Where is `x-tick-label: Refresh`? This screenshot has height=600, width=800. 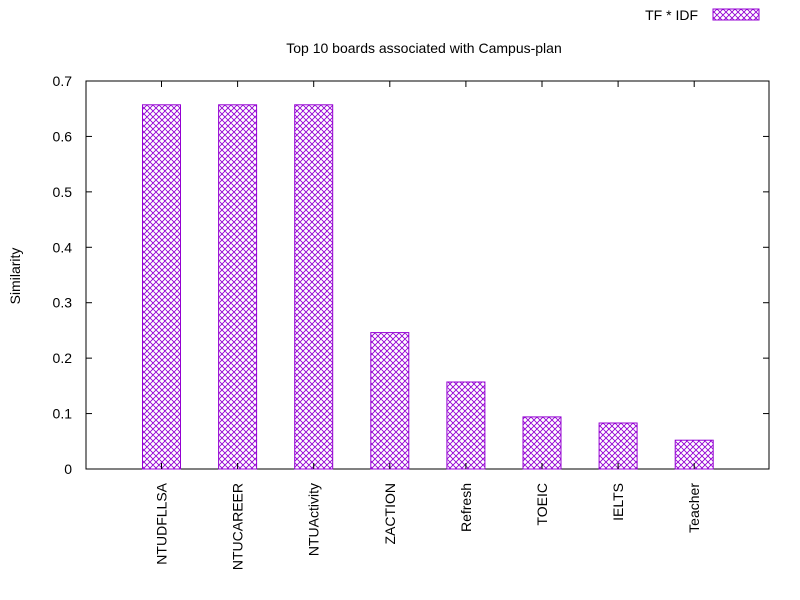
x-tick-label: Refresh is located at coordinates (466, 507).